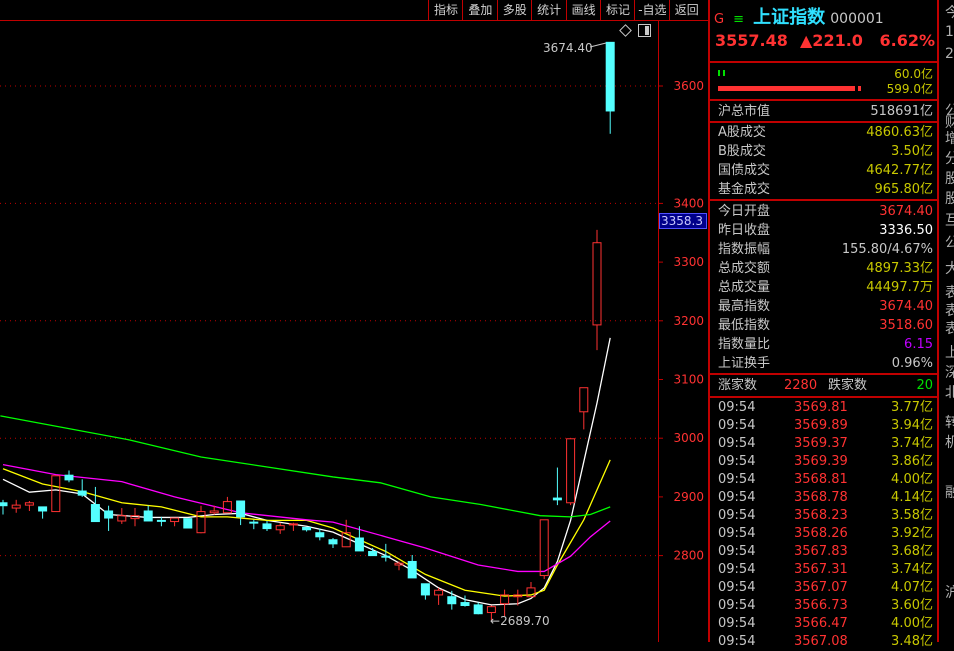 The width and height of the screenshot is (954, 651). Describe the element at coordinates (912, 151) in the screenshot. I see `turnover-value: 3.50亿` at that location.